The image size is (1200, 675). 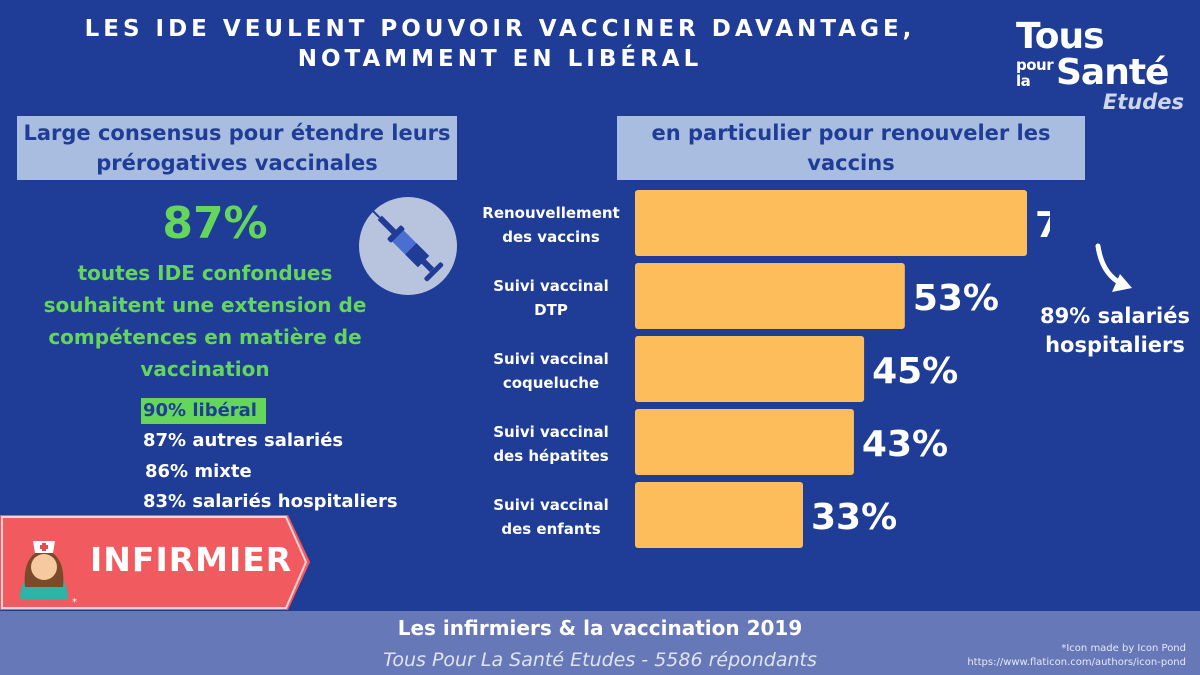 I want to click on value-label: 45%, so click(x=915, y=371).